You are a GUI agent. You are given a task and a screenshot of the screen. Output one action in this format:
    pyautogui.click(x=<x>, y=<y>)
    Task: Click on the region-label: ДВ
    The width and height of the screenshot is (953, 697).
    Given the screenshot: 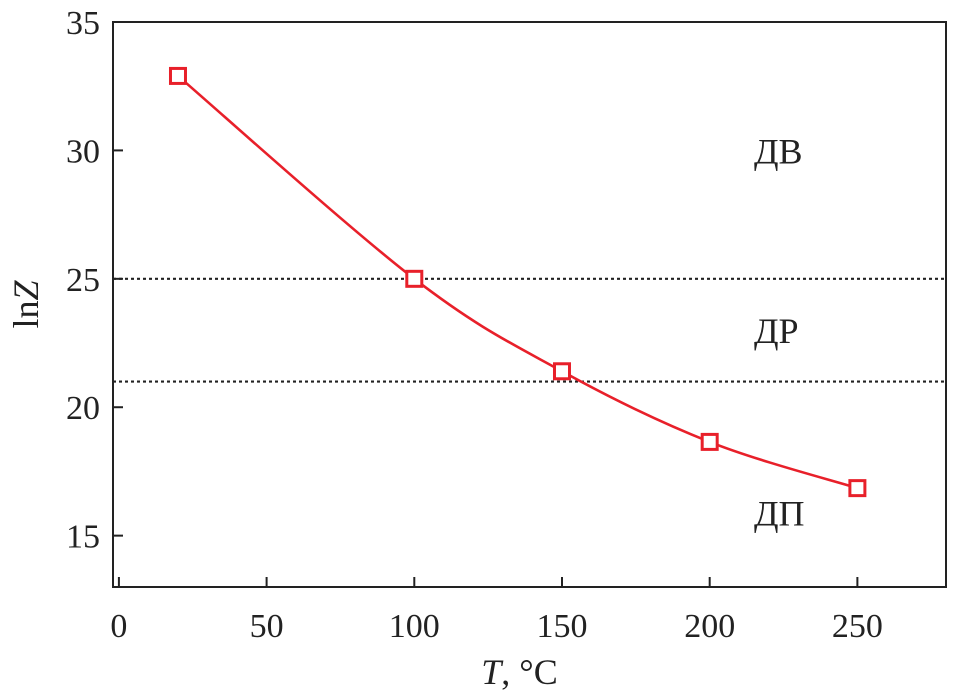 What is the action you would take?
    pyautogui.click(x=778, y=151)
    